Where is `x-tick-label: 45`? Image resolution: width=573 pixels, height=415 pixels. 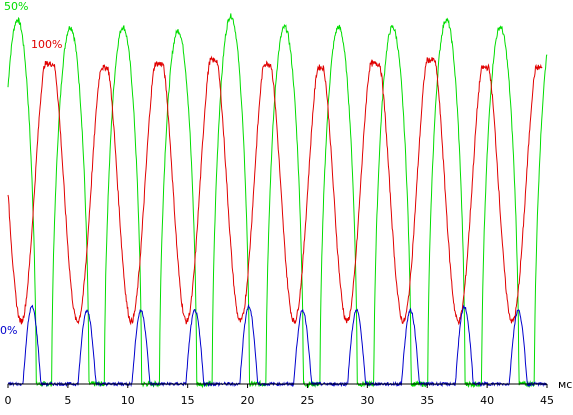
x-tick-label: 45 is located at coordinates (547, 400).